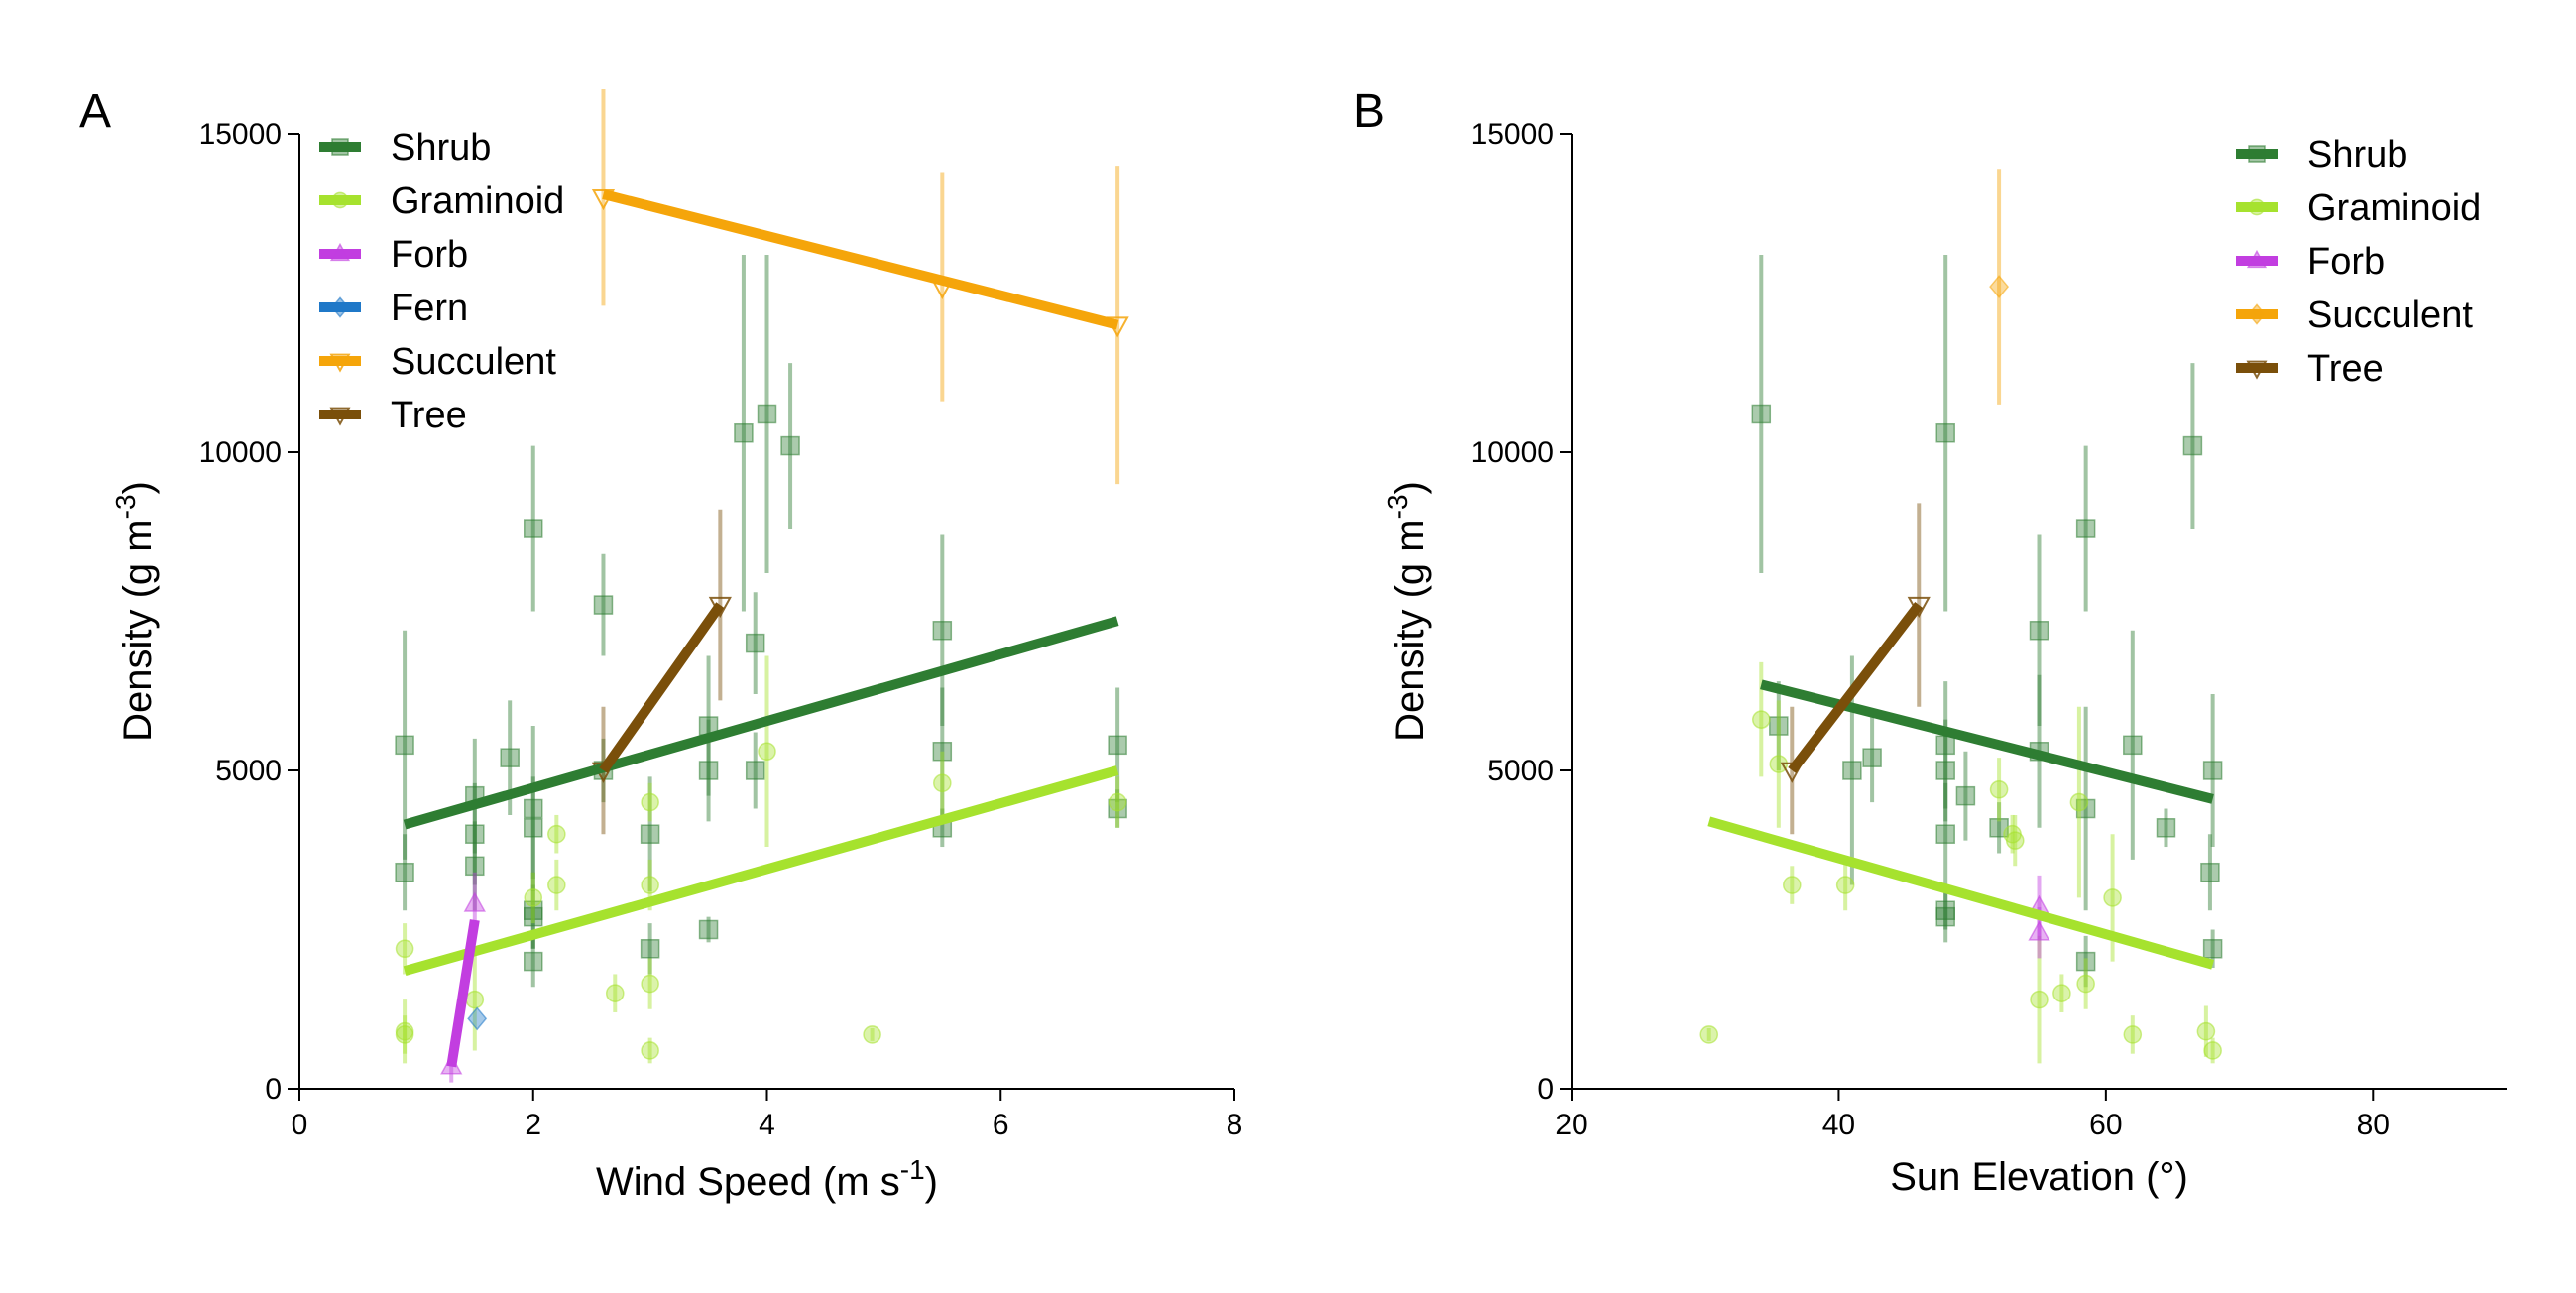 This screenshot has height=1293, width=2576. What do you see at coordinates (2345, 369) in the screenshot?
I see `legend-label-tree: Tree` at bounding box center [2345, 369].